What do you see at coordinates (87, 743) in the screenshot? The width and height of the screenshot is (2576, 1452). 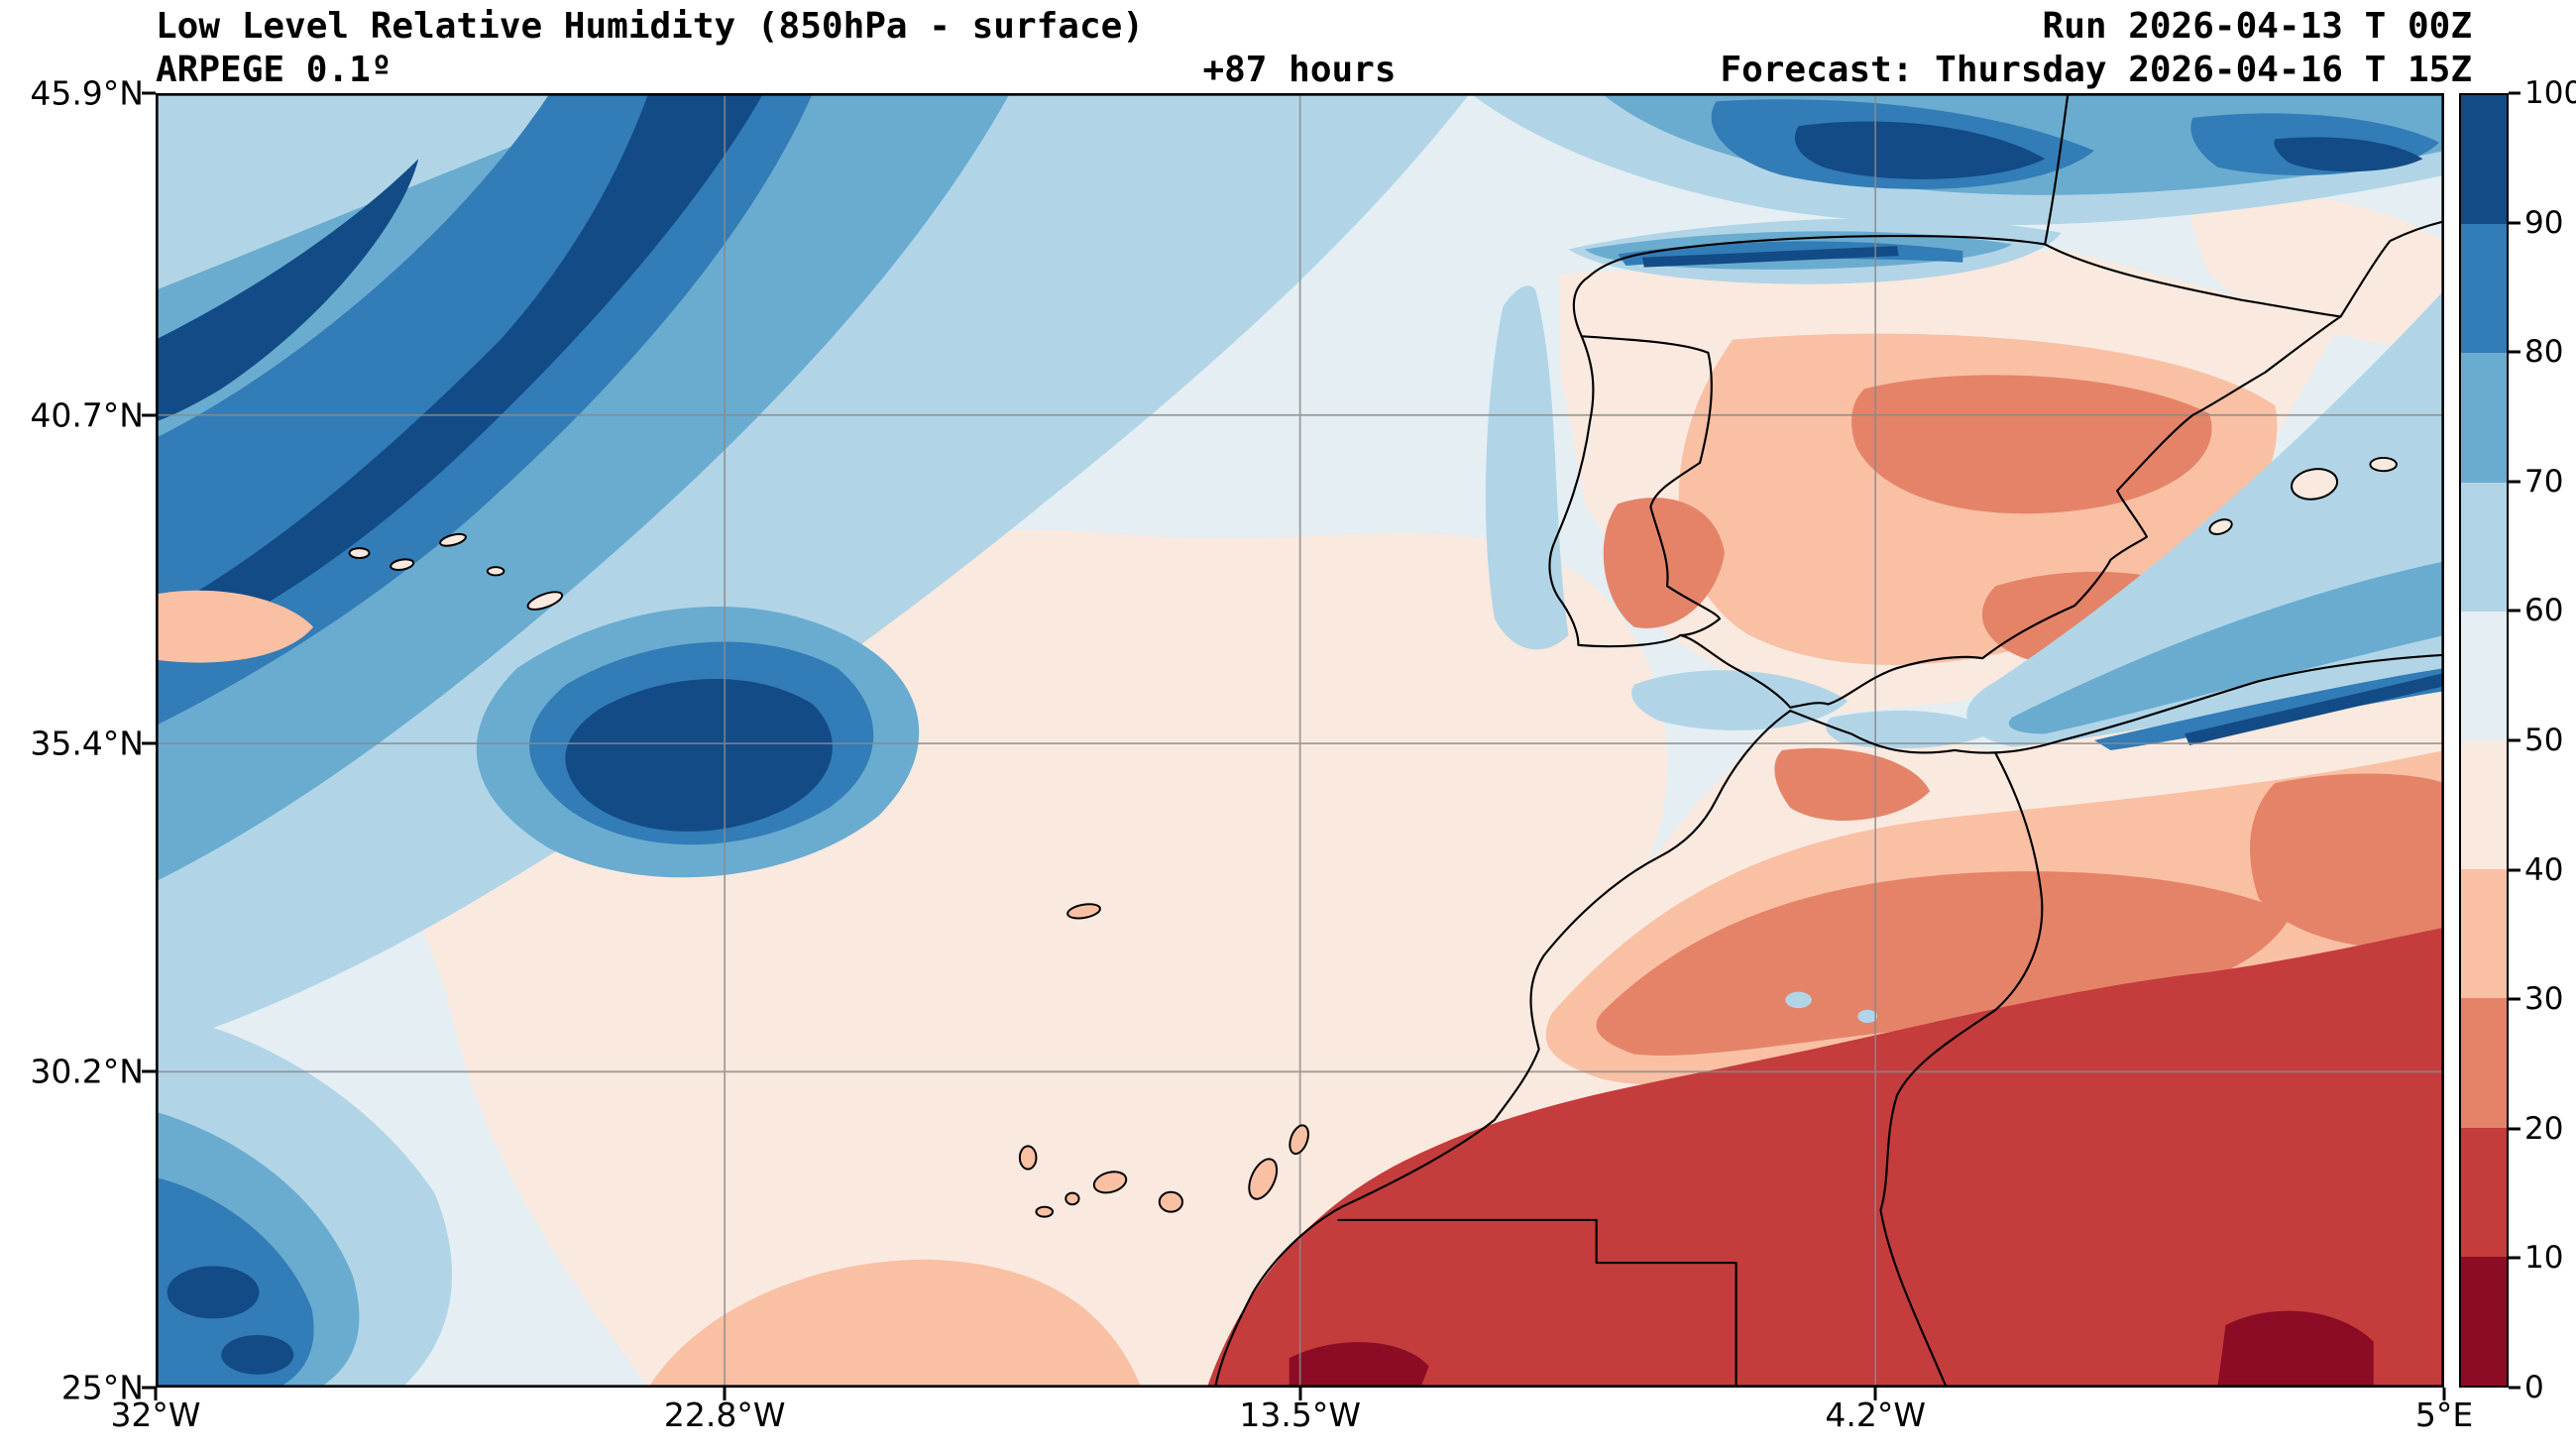 I see `y-tick-label: 35.4°N` at bounding box center [87, 743].